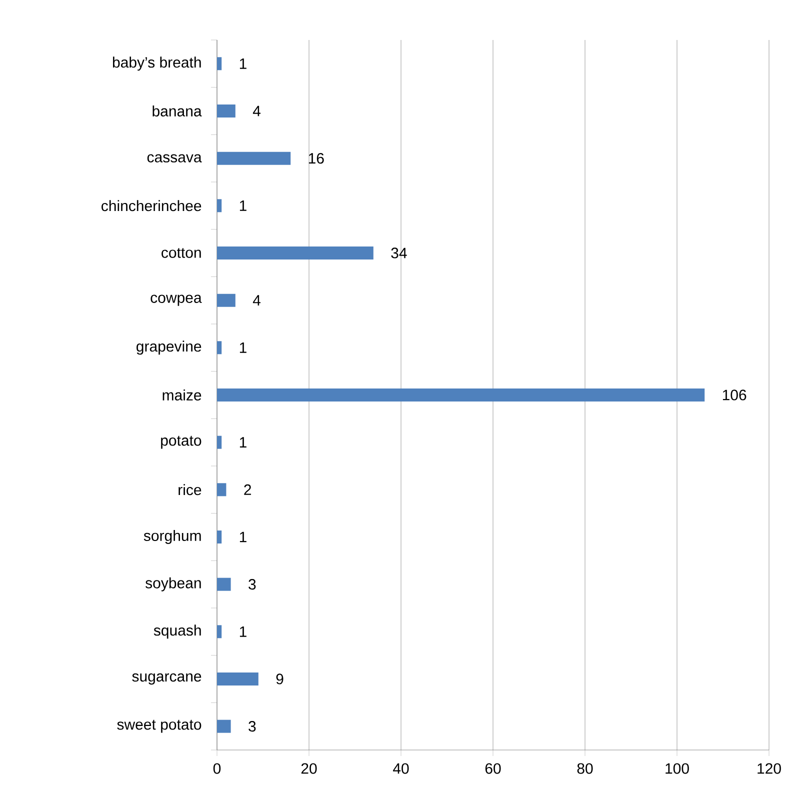 This screenshot has height=808, width=808. Describe the element at coordinates (176, 300) in the screenshot. I see `y-tick-label: cowpea` at that location.